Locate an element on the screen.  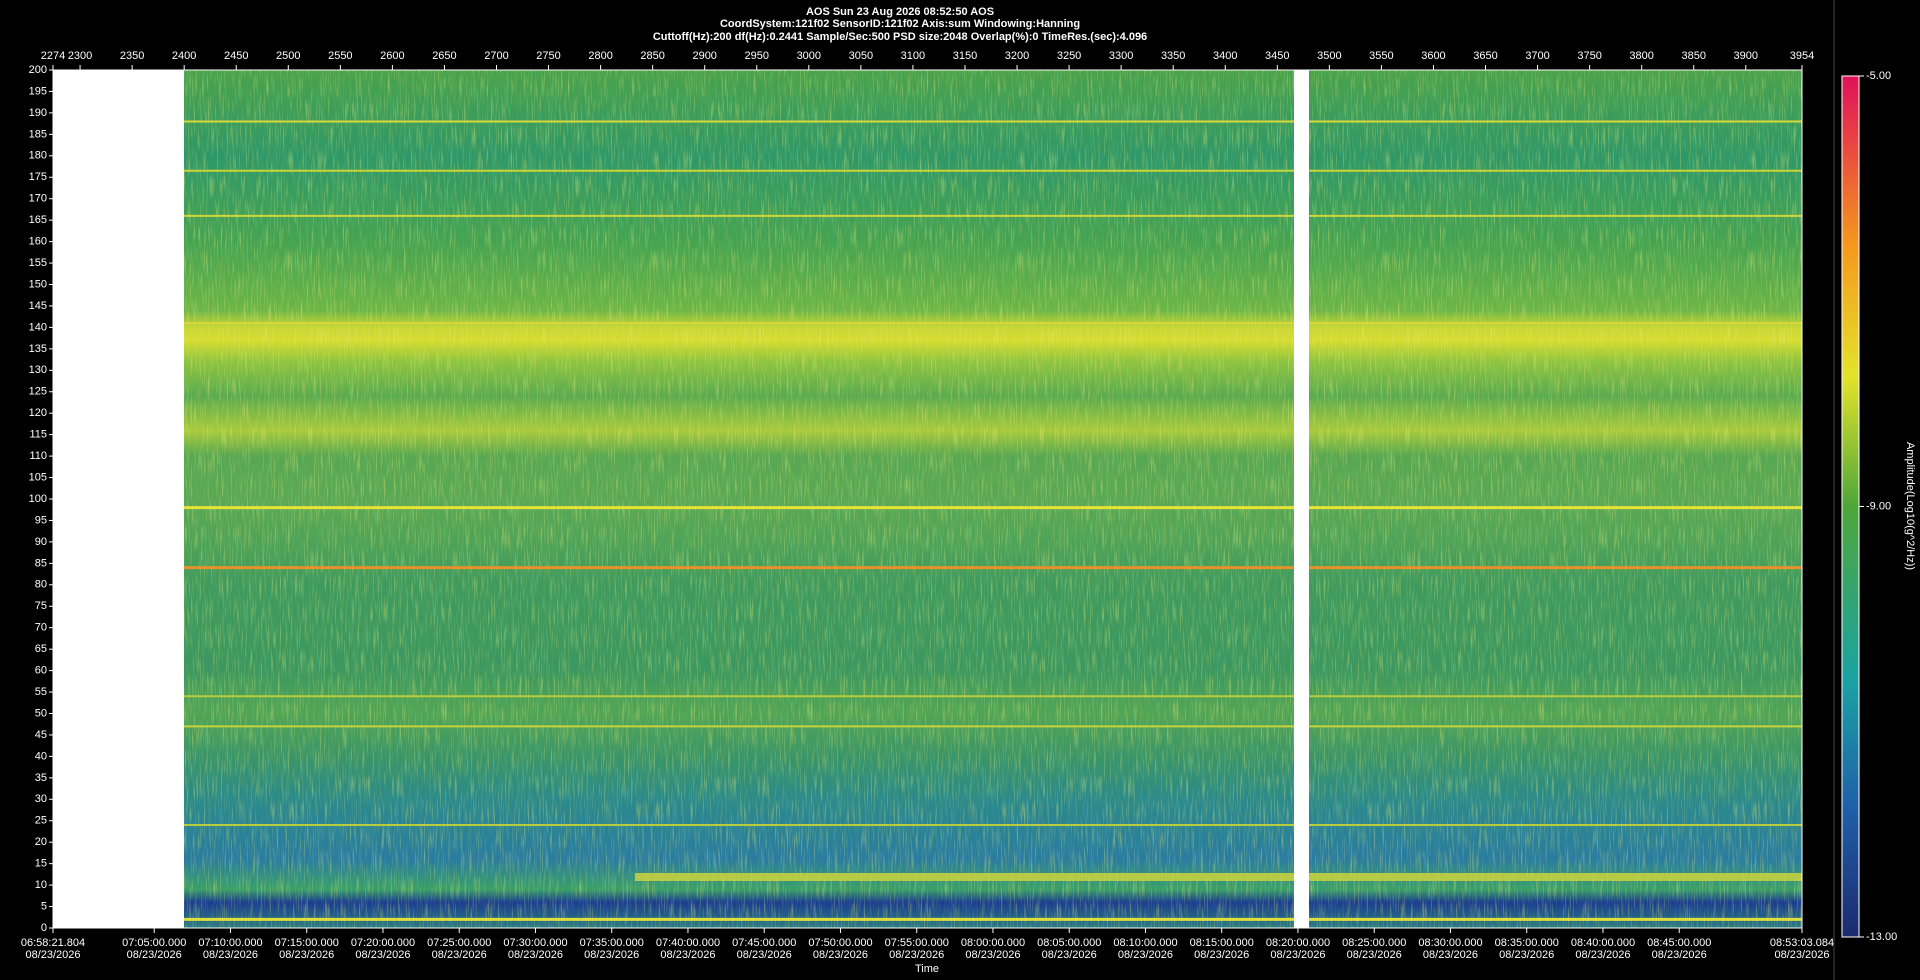
colorbar-tick-label: -5.00 is located at coordinates (1878, 76).